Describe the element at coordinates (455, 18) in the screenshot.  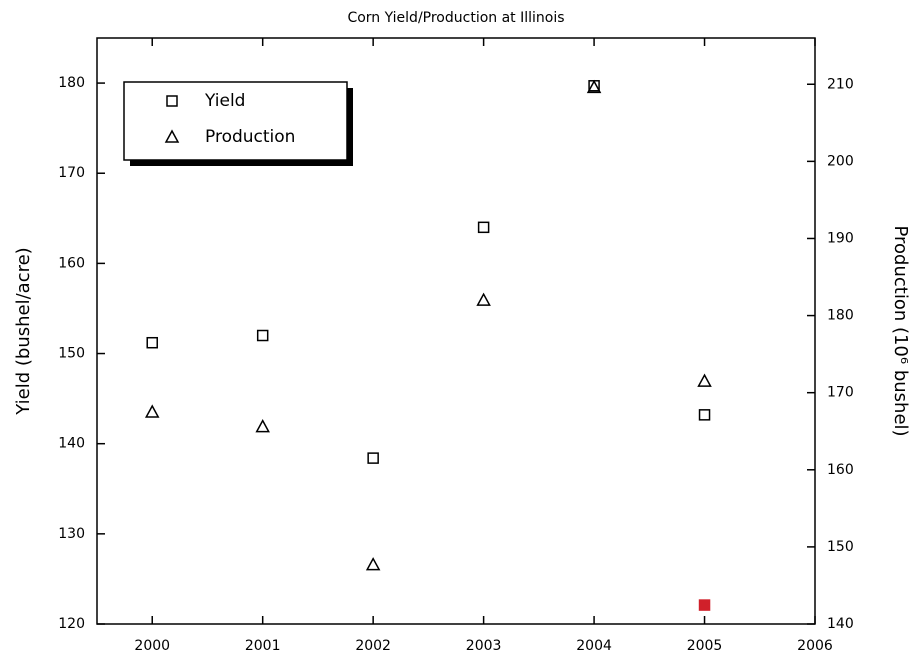
I see `chart-title: Corn Yield/Production at Illinois` at that location.